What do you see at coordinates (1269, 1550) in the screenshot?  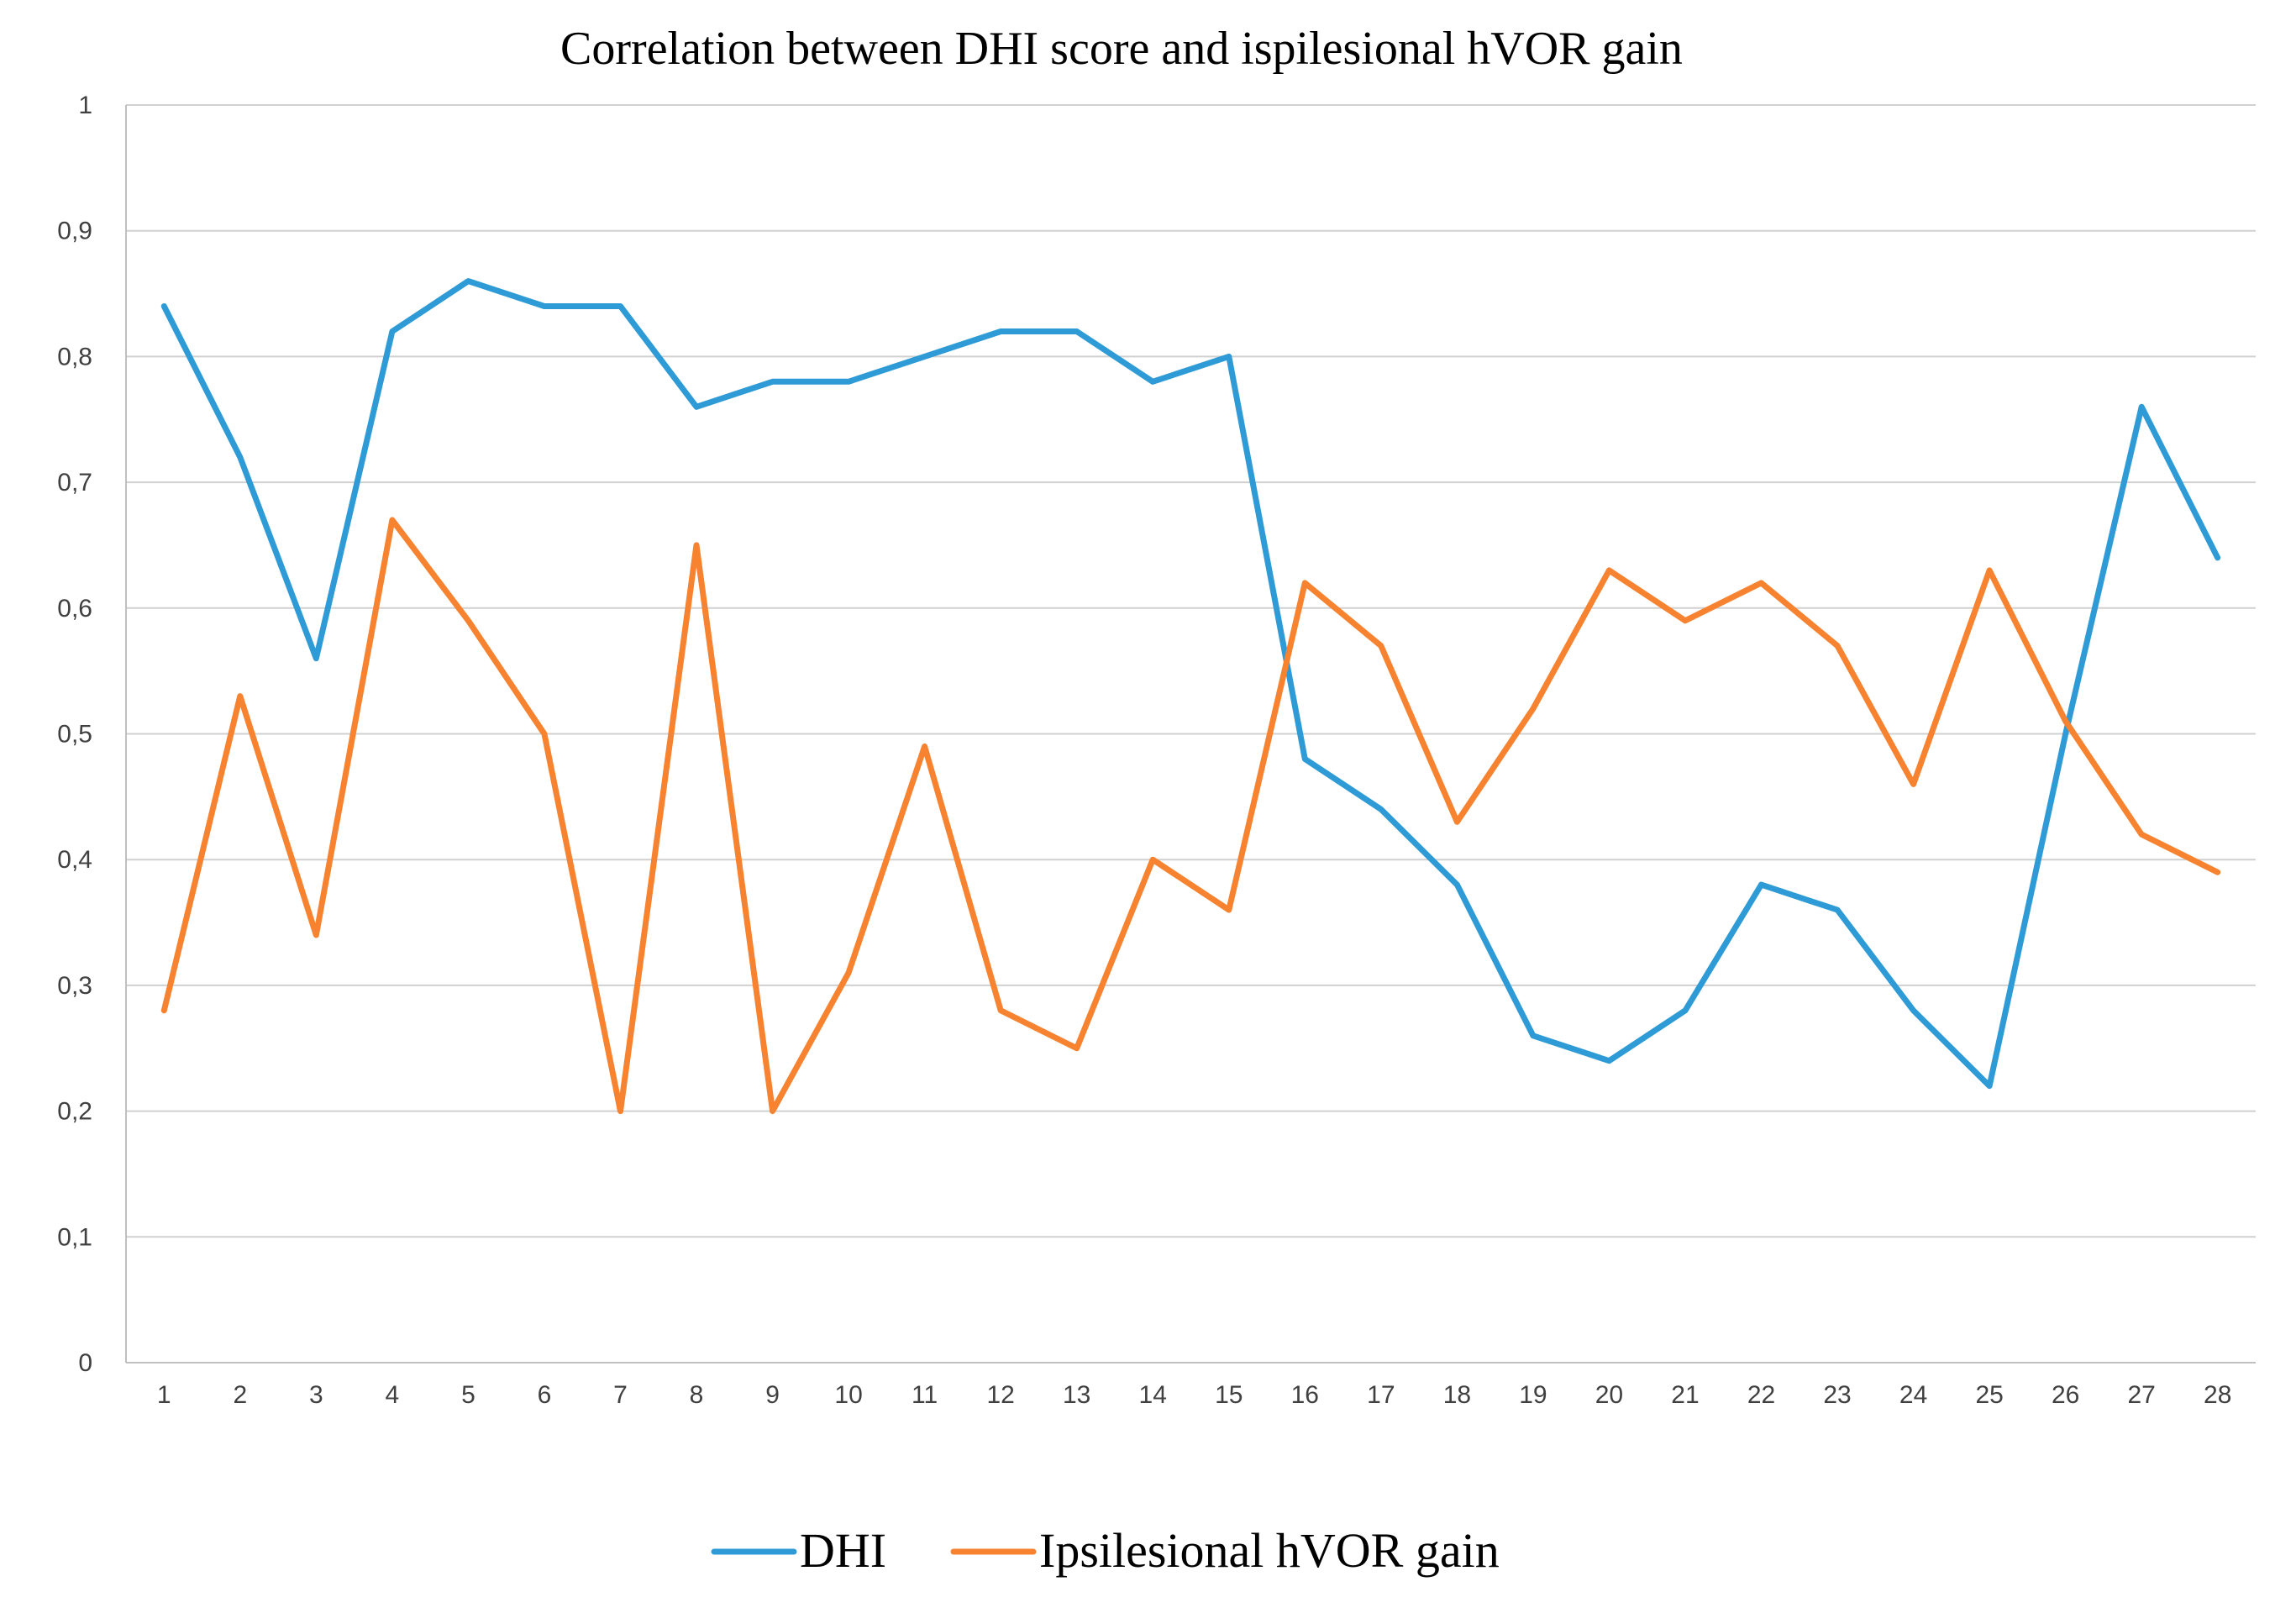 I see `legend-hvor-gain-label: Ipsilesional hVOR gain` at bounding box center [1269, 1550].